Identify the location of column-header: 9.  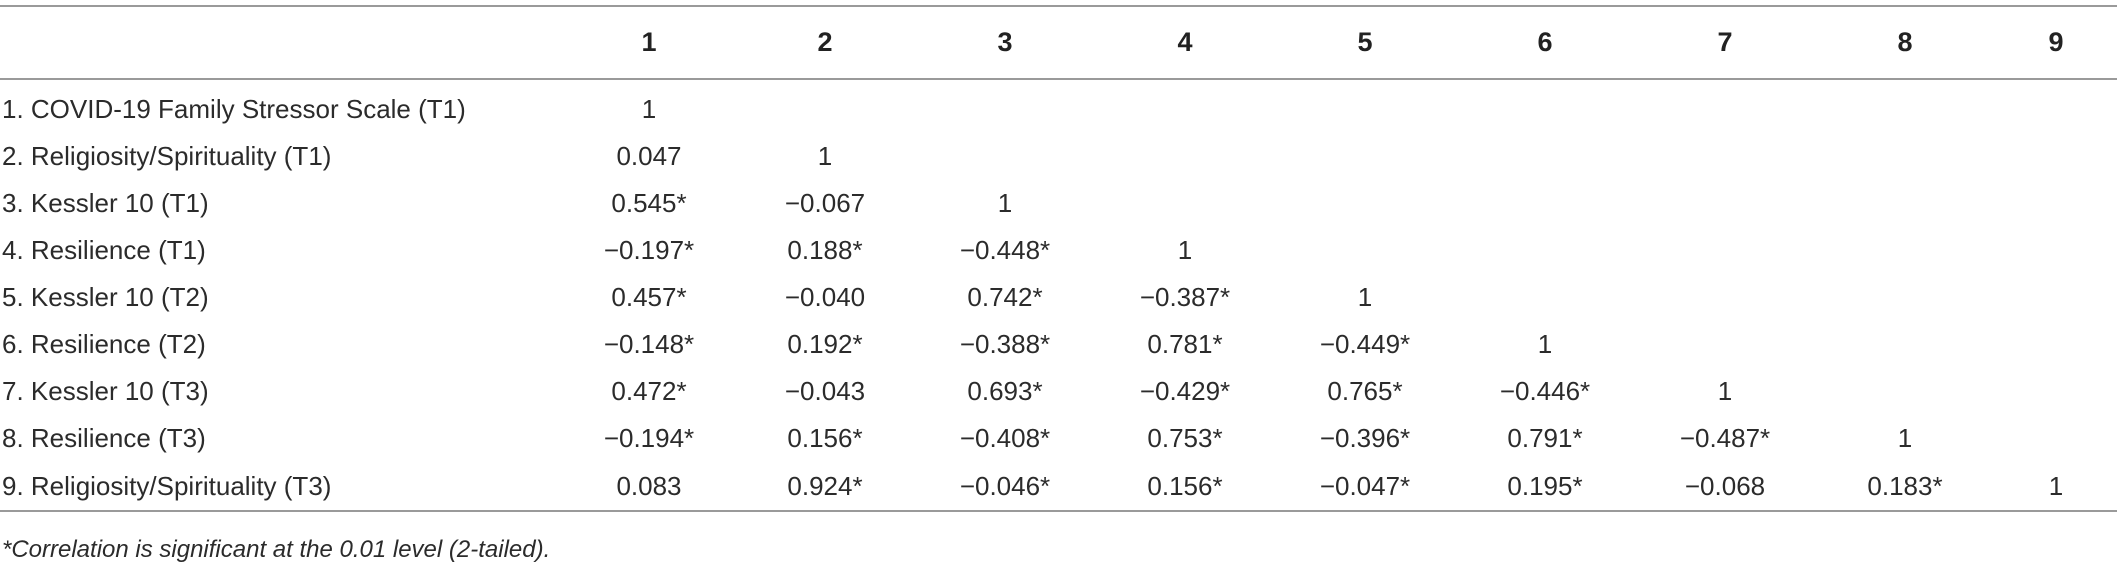
(2056, 42).